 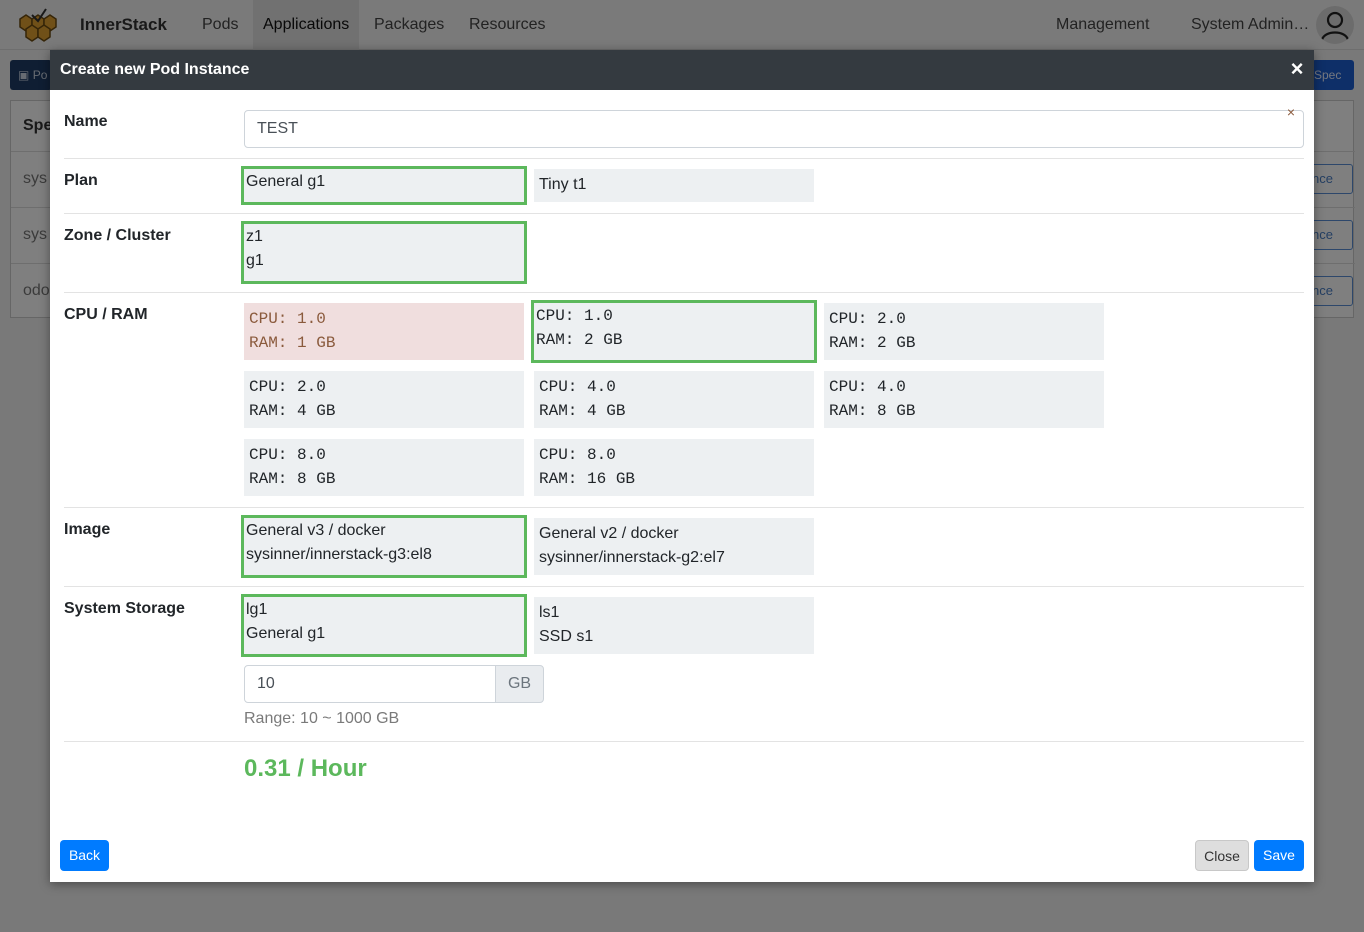 What do you see at coordinates (674, 331) in the screenshot?
I see `cpu-ram-option-1-2: CPU: 1.0 RAM: 2 GB` at bounding box center [674, 331].